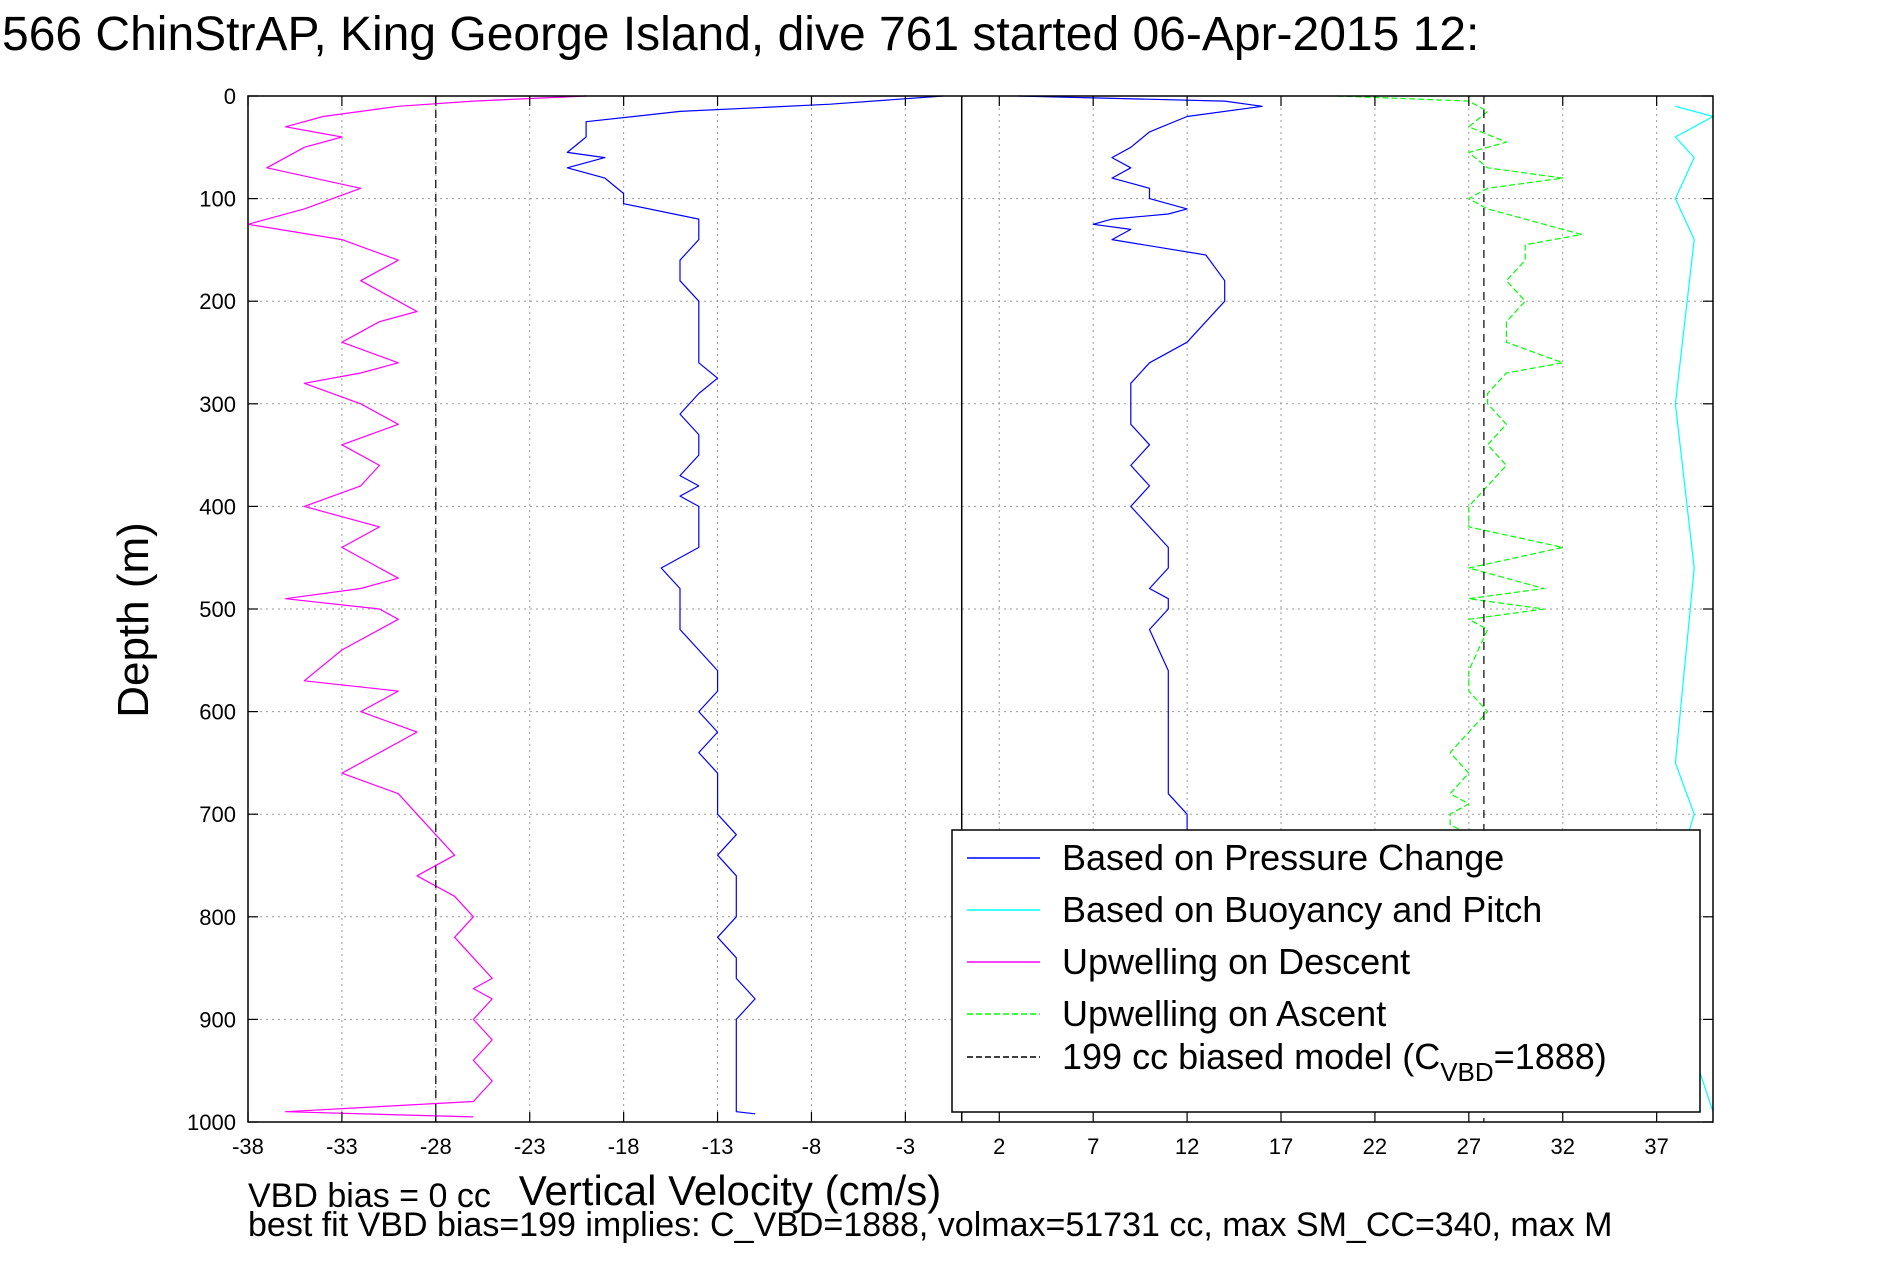  I want to click on y-axis-label: Depth (m), so click(133, 620).